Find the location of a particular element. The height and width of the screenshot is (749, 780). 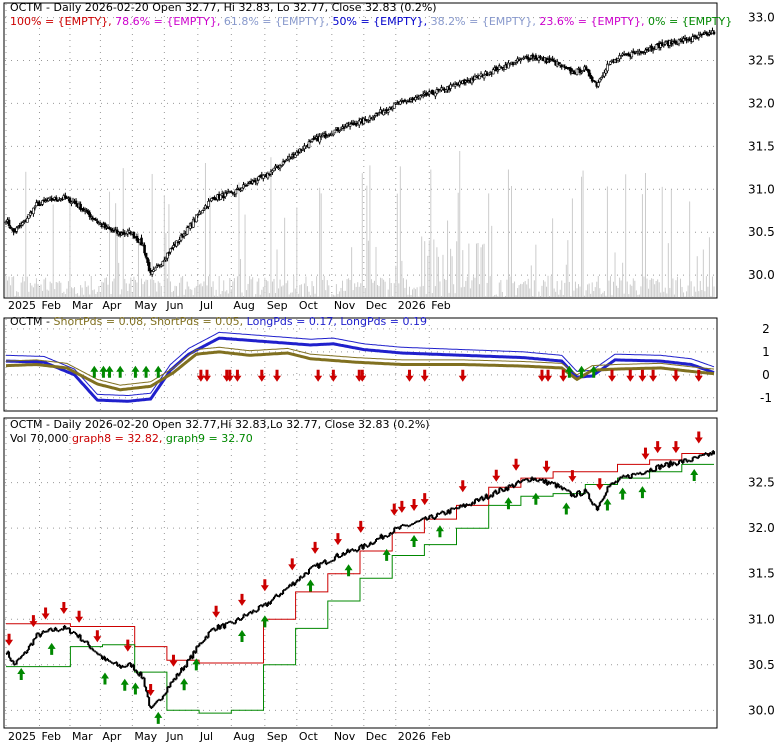

title-part: 61.8% = {EMPTY}, is located at coordinates (274, 21).